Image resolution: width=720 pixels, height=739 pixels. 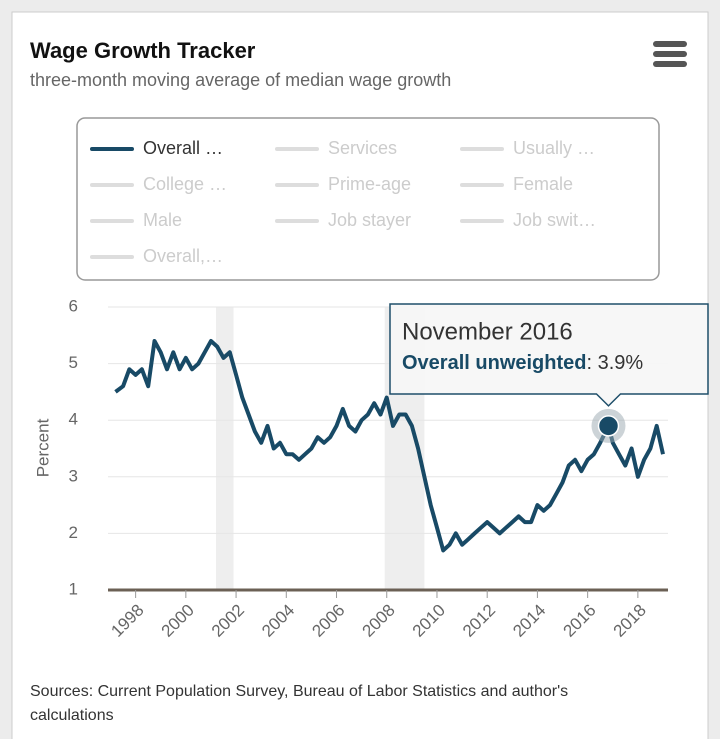 What do you see at coordinates (73, 475) in the screenshot?
I see `y-tick-label: 3` at bounding box center [73, 475].